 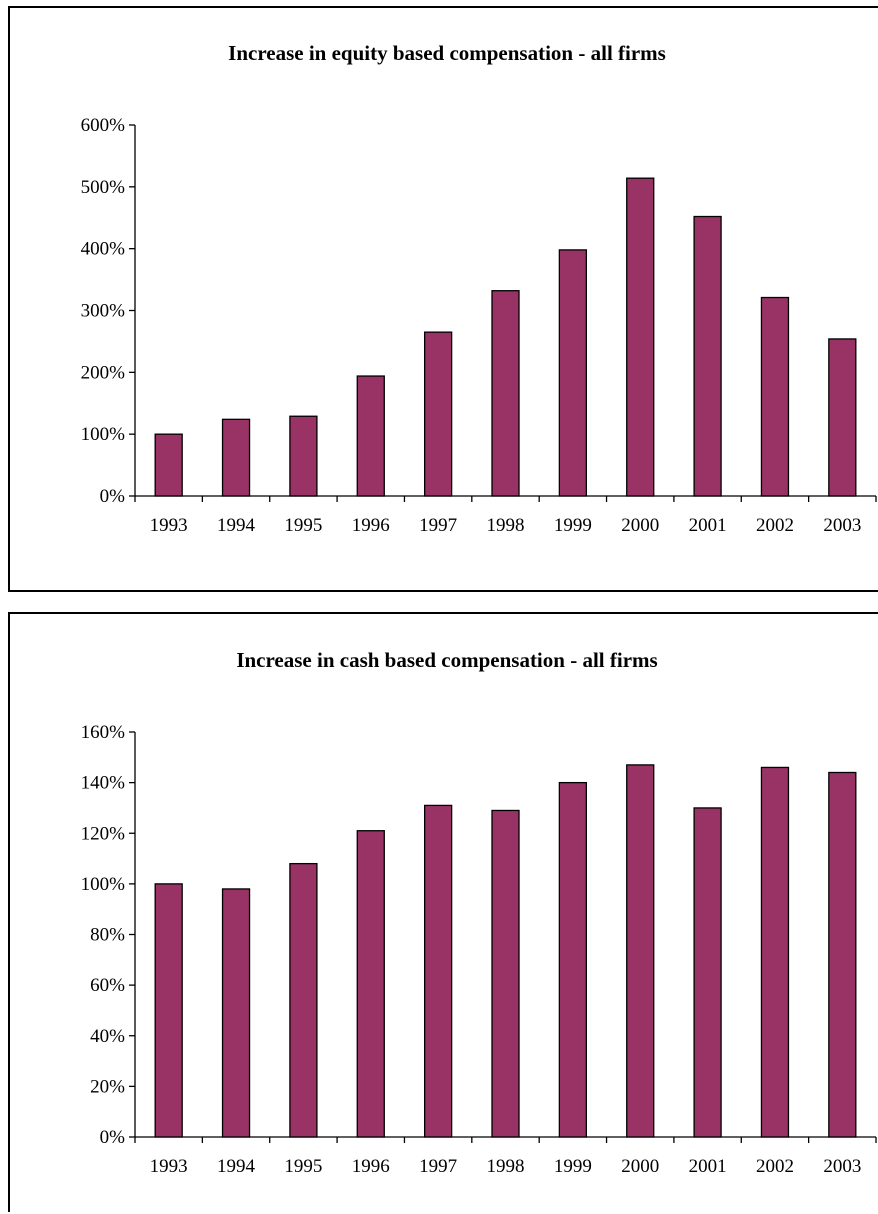 What do you see at coordinates (103, 249) in the screenshot?
I see `y-tick-label: 400%` at bounding box center [103, 249].